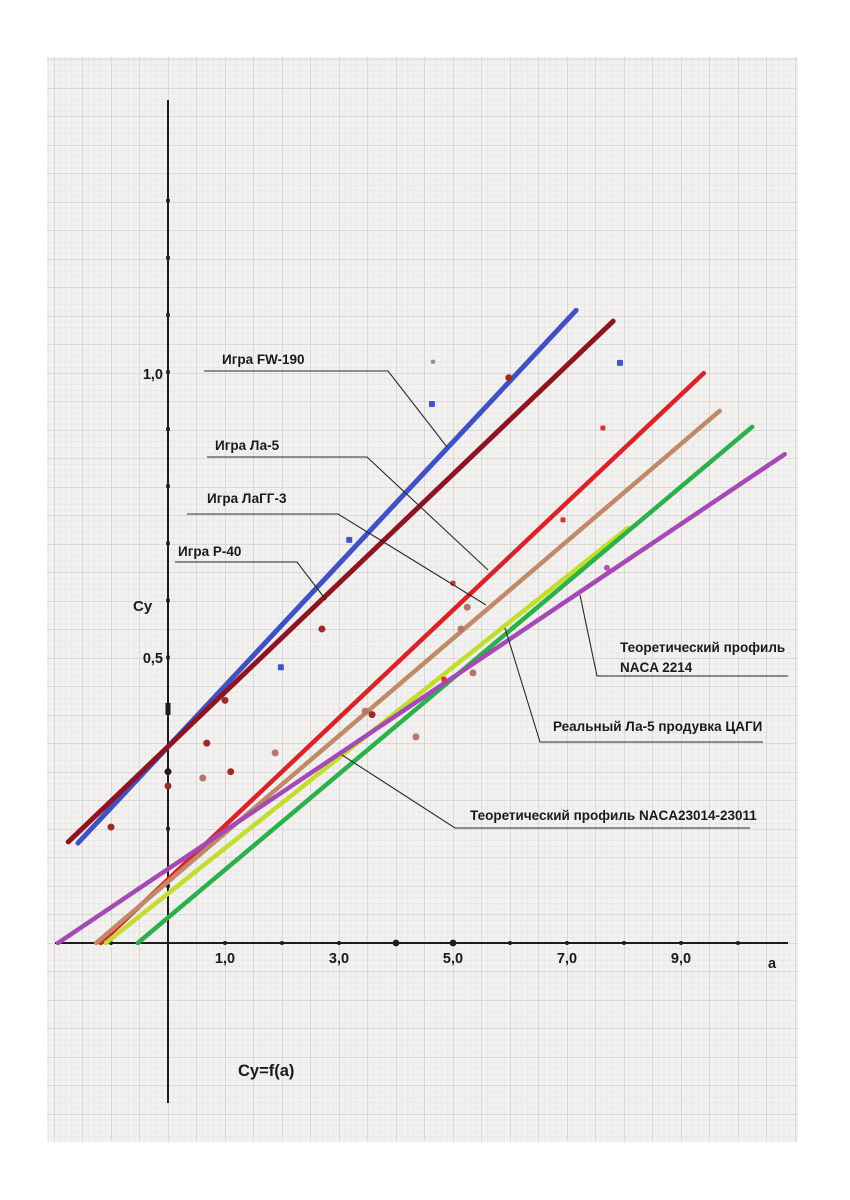  What do you see at coordinates (702, 647) in the screenshot?
I see `annotation-label-naca2214: Теоретический профиль` at bounding box center [702, 647].